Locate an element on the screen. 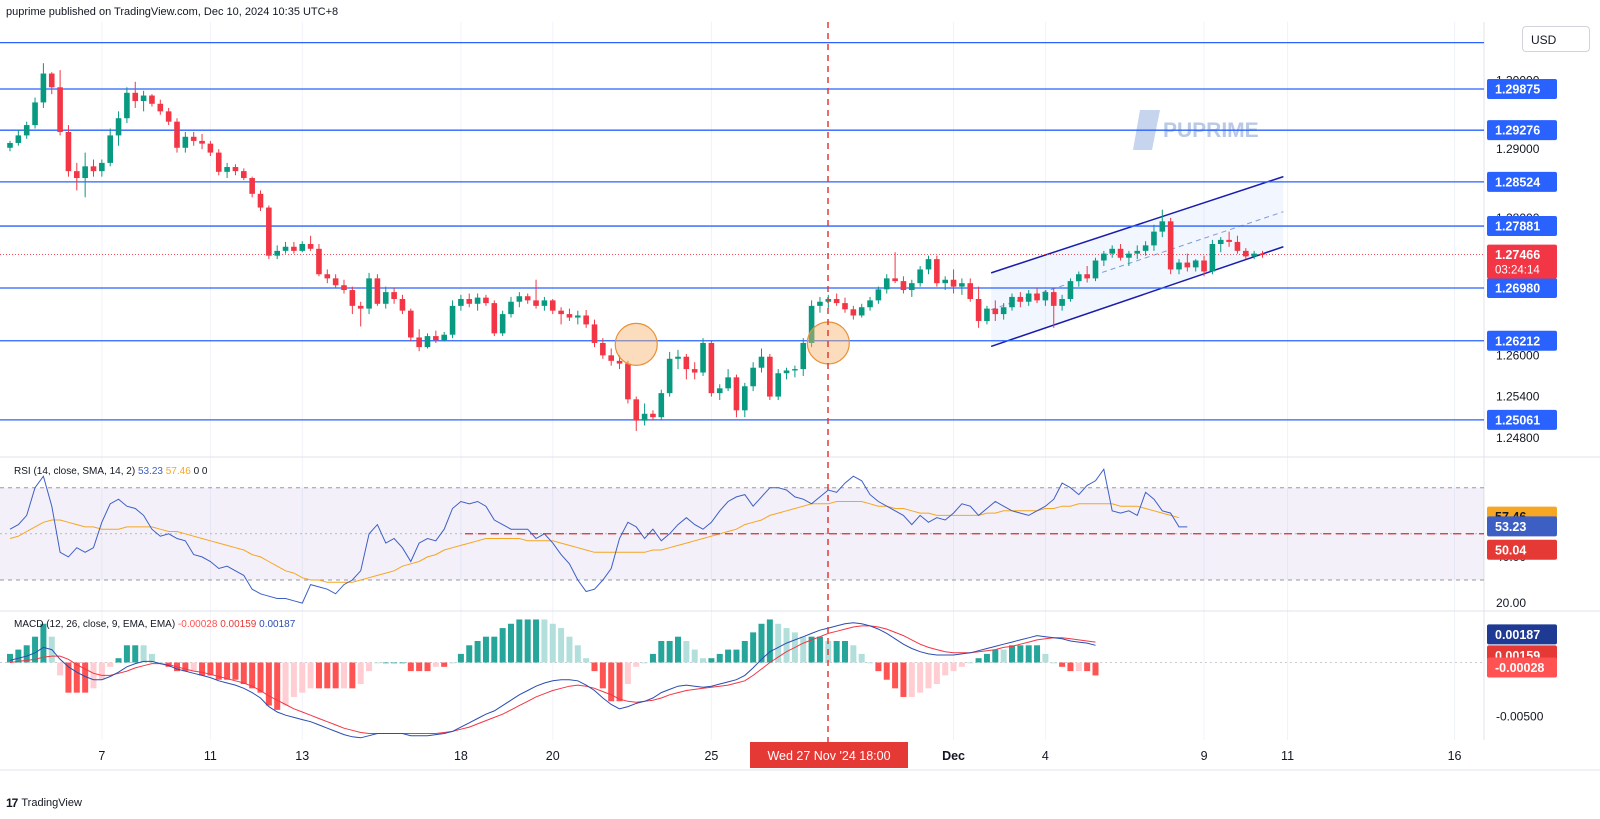 This screenshot has width=1600, height=819. level-price-badge-text: 1.26212 is located at coordinates (1517, 341).